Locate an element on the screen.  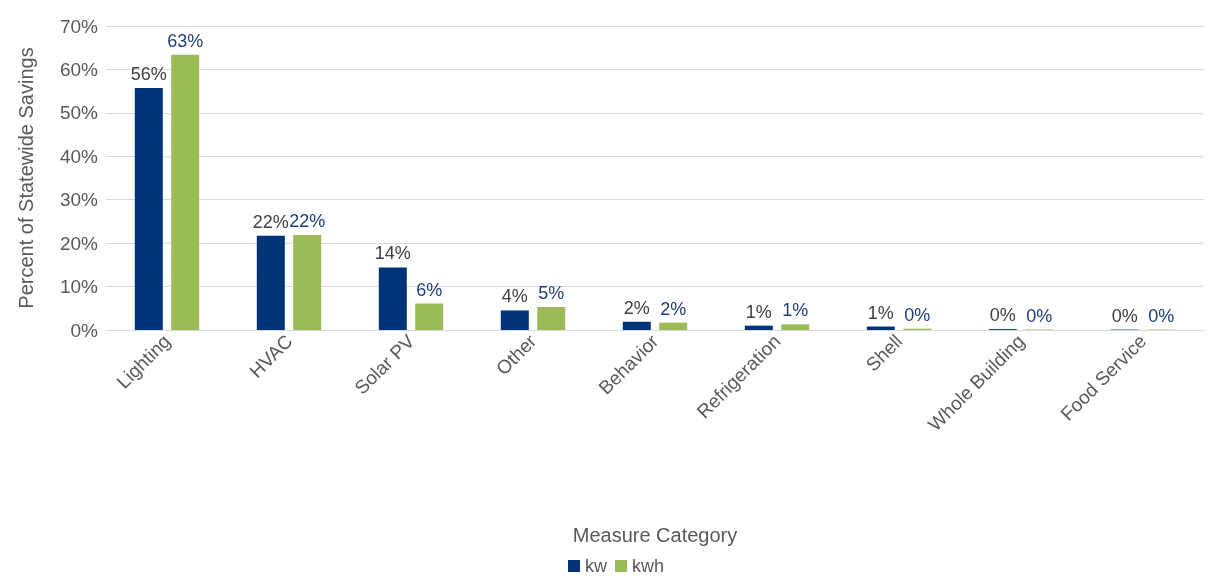
y-tick-label: 30% is located at coordinates (79, 200).